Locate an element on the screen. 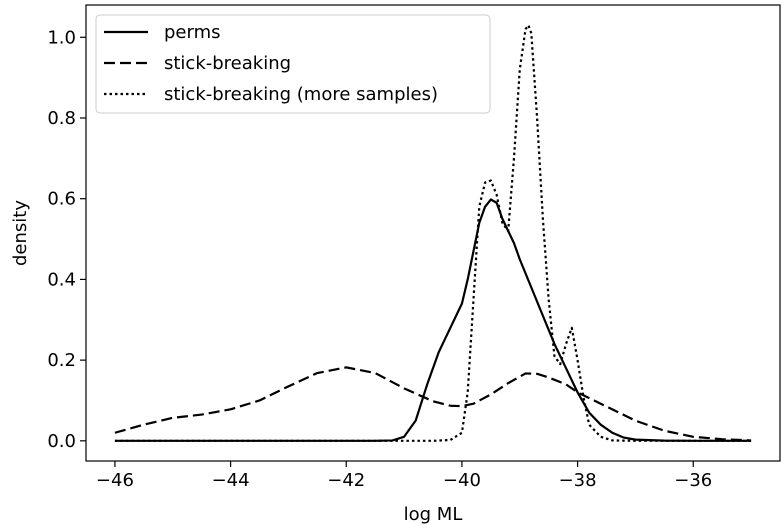 This screenshot has height=525, width=782. x-axis-ticks: −46 −44 −42 −40 −38 −36 is located at coordinates (404, 476).